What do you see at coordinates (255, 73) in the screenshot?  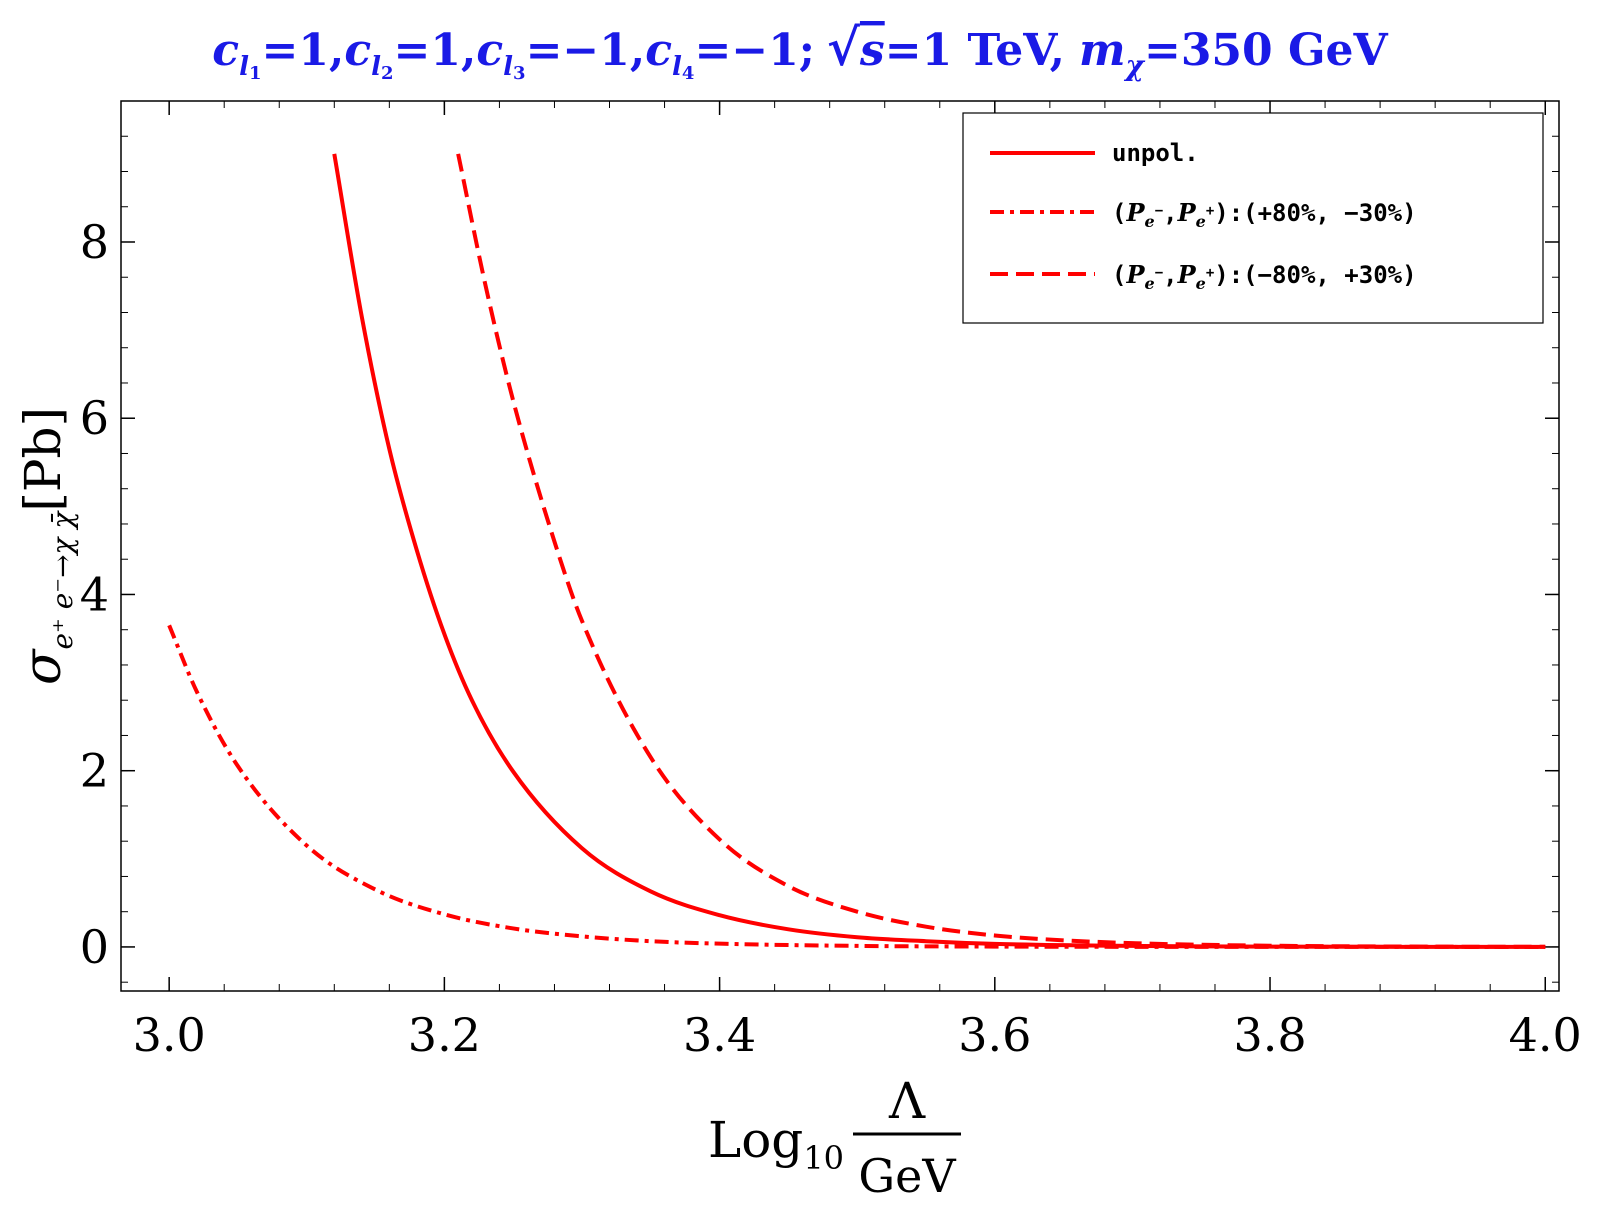 I see `title-c1-subsub: 1` at bounding box center [255, 73].